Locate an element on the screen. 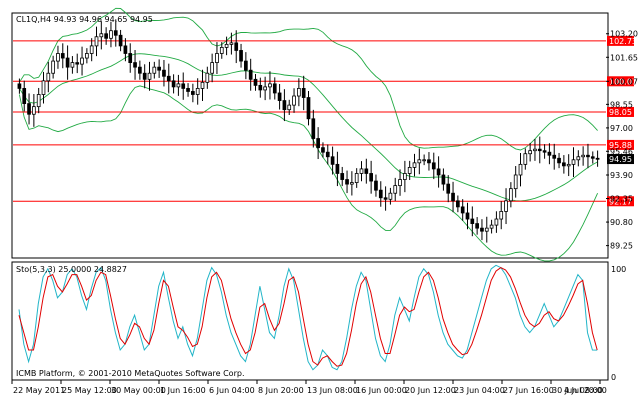 The height and width of the screenshot is (417, 639). price-tick-label: 92.35 is located at coordinates (621, 199).